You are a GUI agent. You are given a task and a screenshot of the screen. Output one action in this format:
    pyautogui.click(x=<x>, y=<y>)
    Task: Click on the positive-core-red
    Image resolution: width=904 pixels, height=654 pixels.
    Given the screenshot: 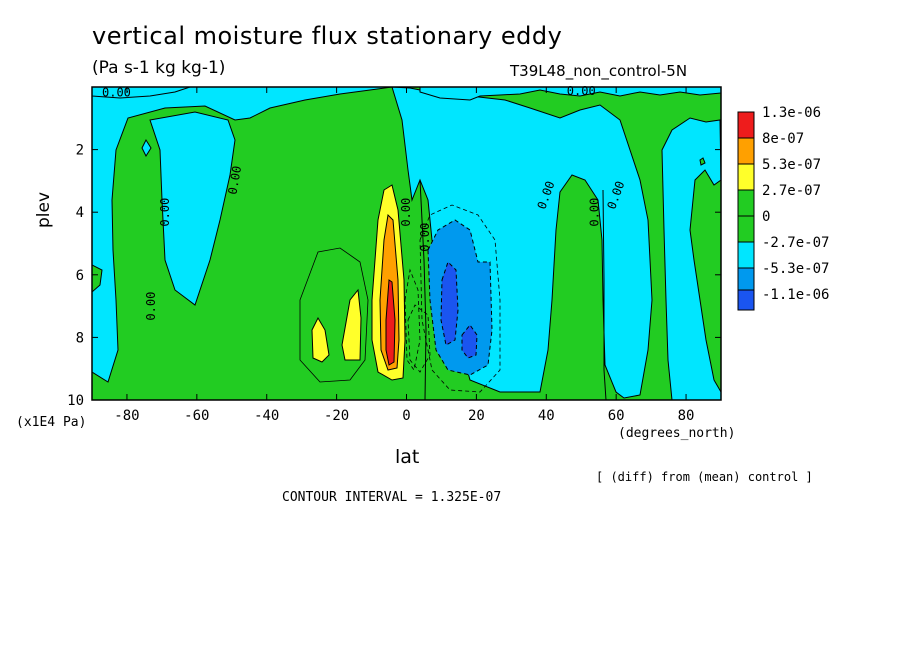 What is the action you would take?
    pyautogui.click(x=390, y=322)
    